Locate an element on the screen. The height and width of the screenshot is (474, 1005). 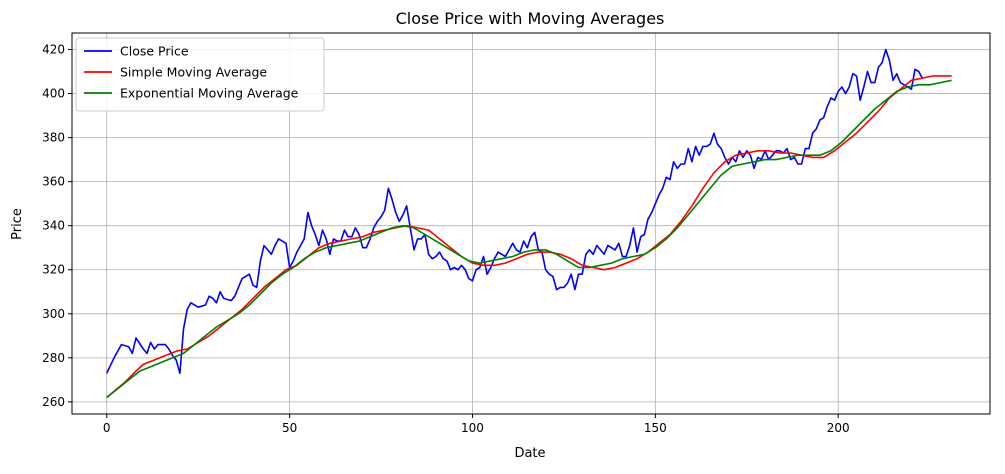
x-tick-label: 0 is located at coordinates (107, 428).